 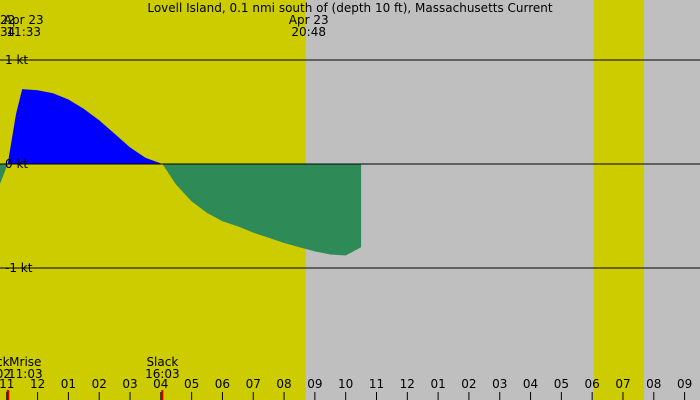 What do you see at coordinates (561, 384) in the screenshot?
I see `hour-label-18: 05` at bounding box center [561, 384].